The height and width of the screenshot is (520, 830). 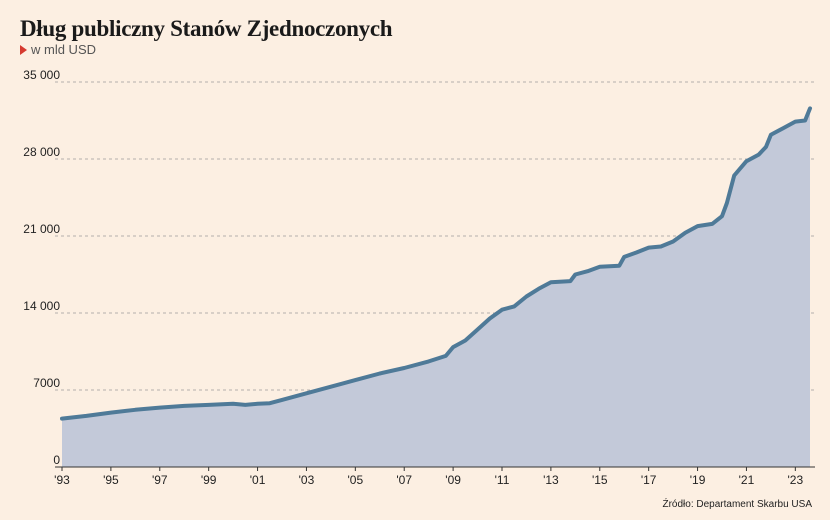 I want to click on source-note: Źródło: Departament Skarbu USA, so click(x=737, y=504).